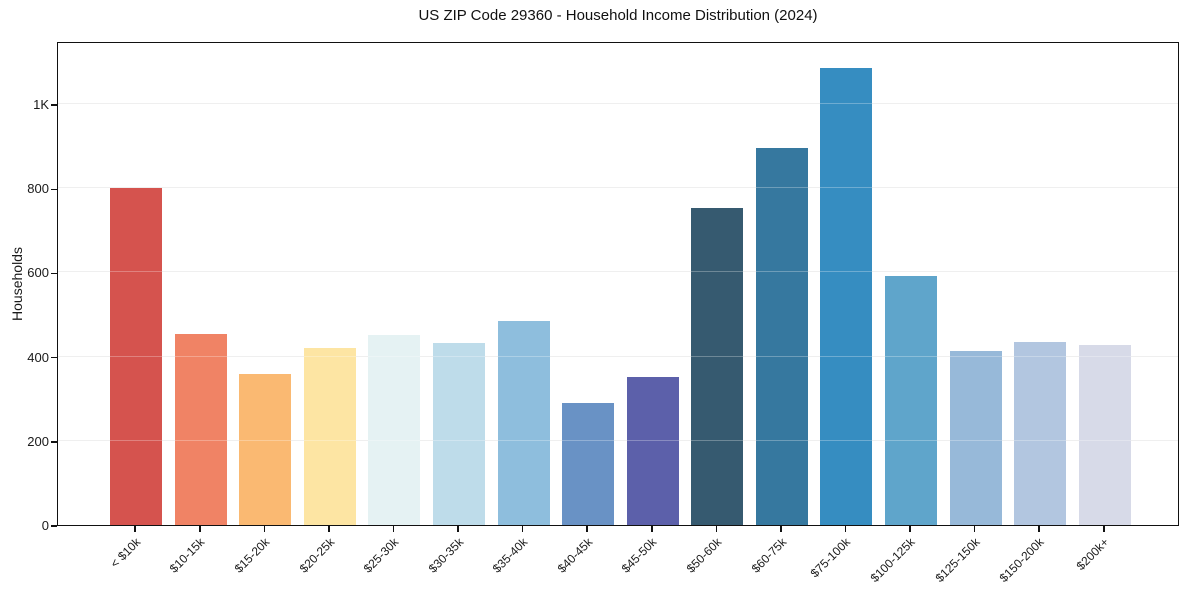 The width and height of the screenshot is (1189, 590). I want to click on x-tick-label-text: $35-40k, so click(510, 555).